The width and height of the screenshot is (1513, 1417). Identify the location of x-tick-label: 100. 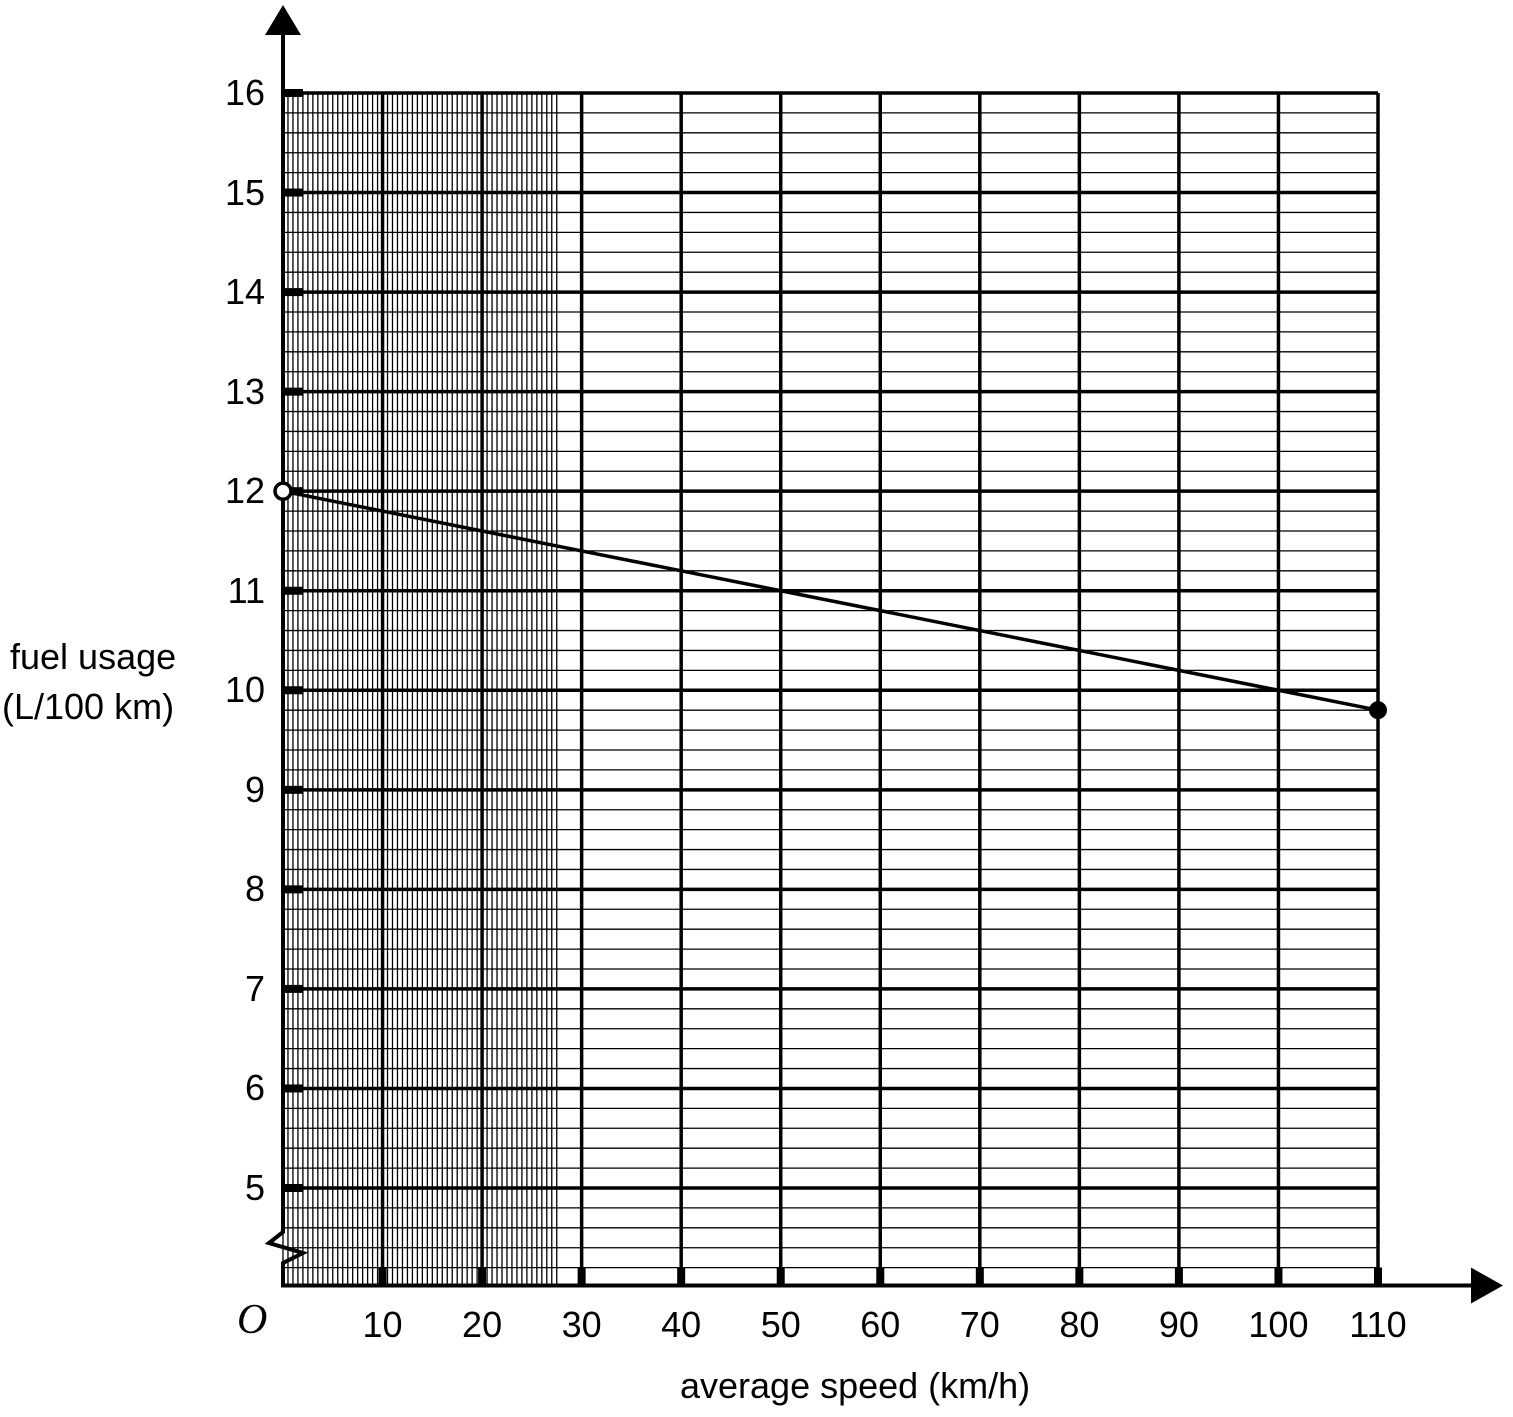
(1278, 1324).